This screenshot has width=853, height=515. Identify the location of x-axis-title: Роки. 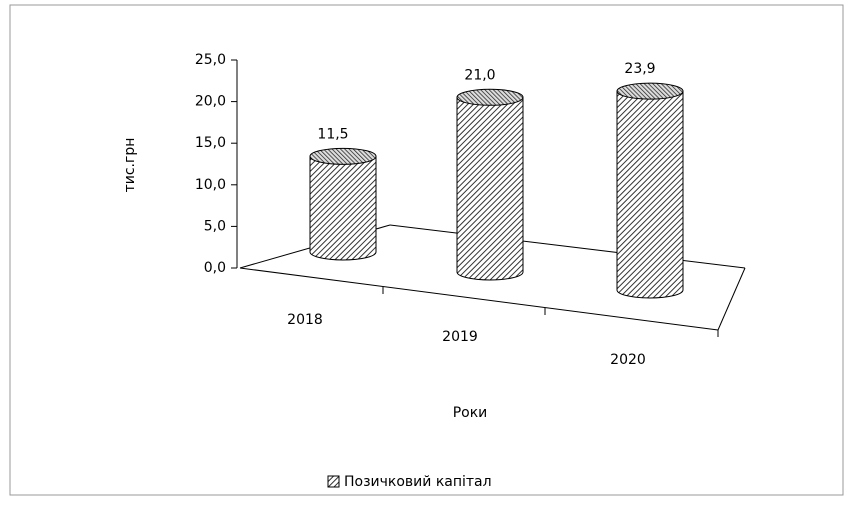
(470, 413).